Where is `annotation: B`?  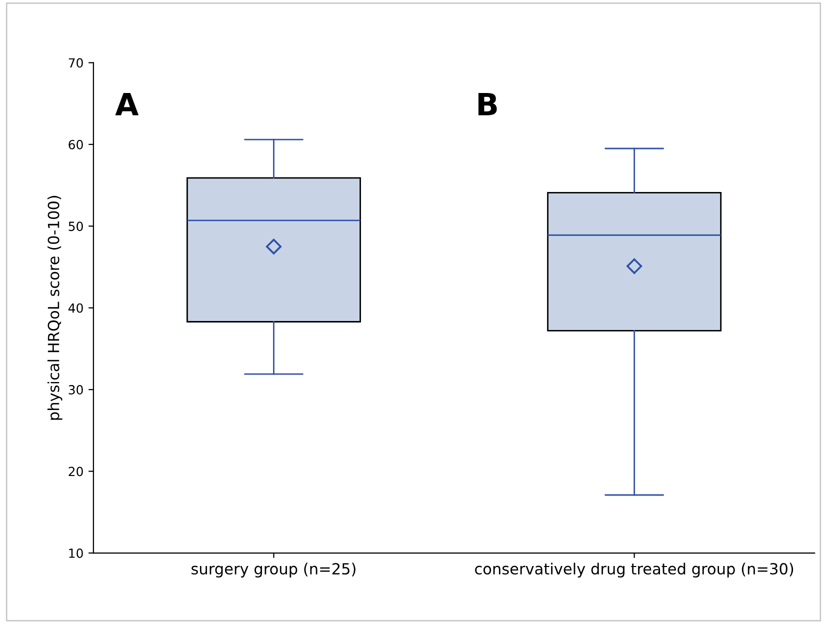
annotation: B is located at coordinates (487, 104).